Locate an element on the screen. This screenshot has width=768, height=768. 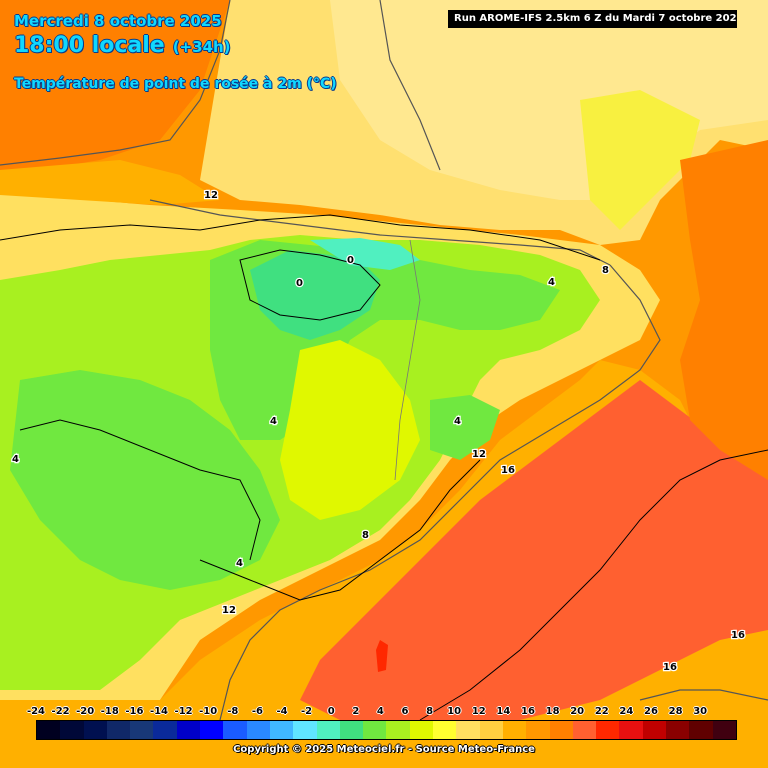
legend-tick-label: 0 is located at coordinates (331, 711).